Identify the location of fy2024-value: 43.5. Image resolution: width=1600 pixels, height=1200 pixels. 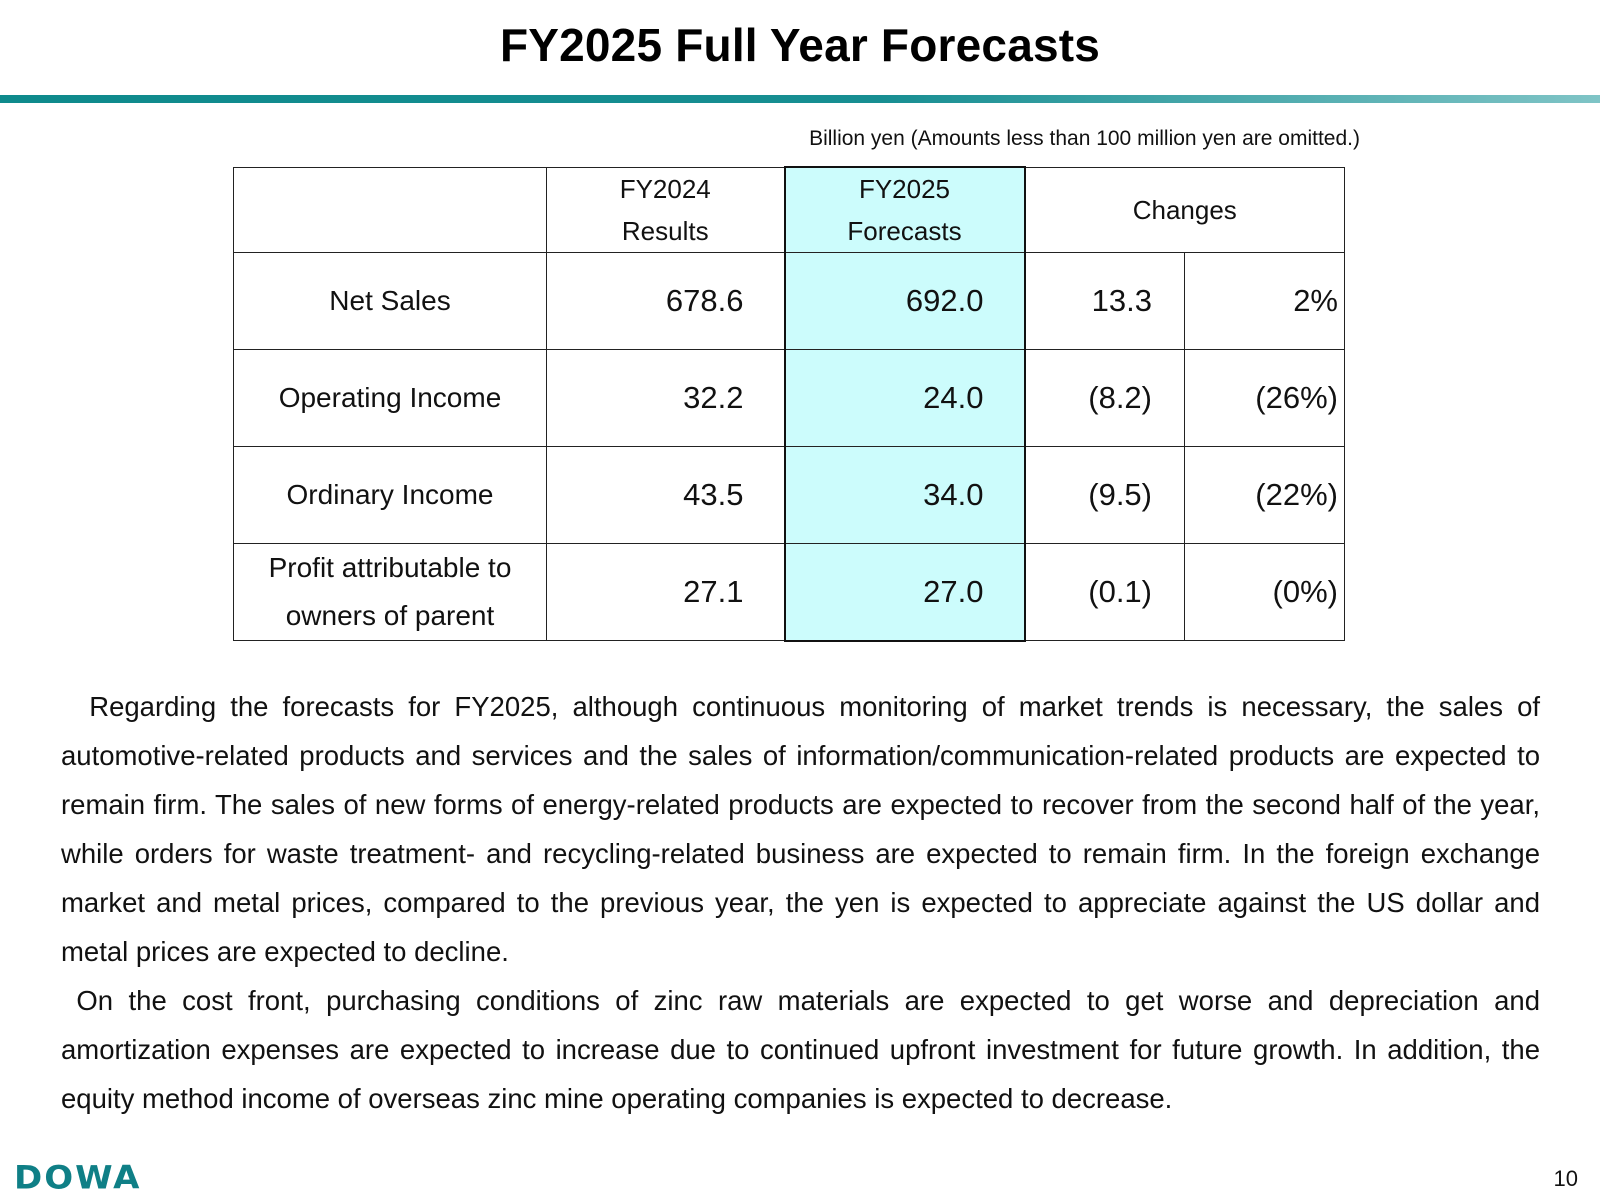
(665, 495).